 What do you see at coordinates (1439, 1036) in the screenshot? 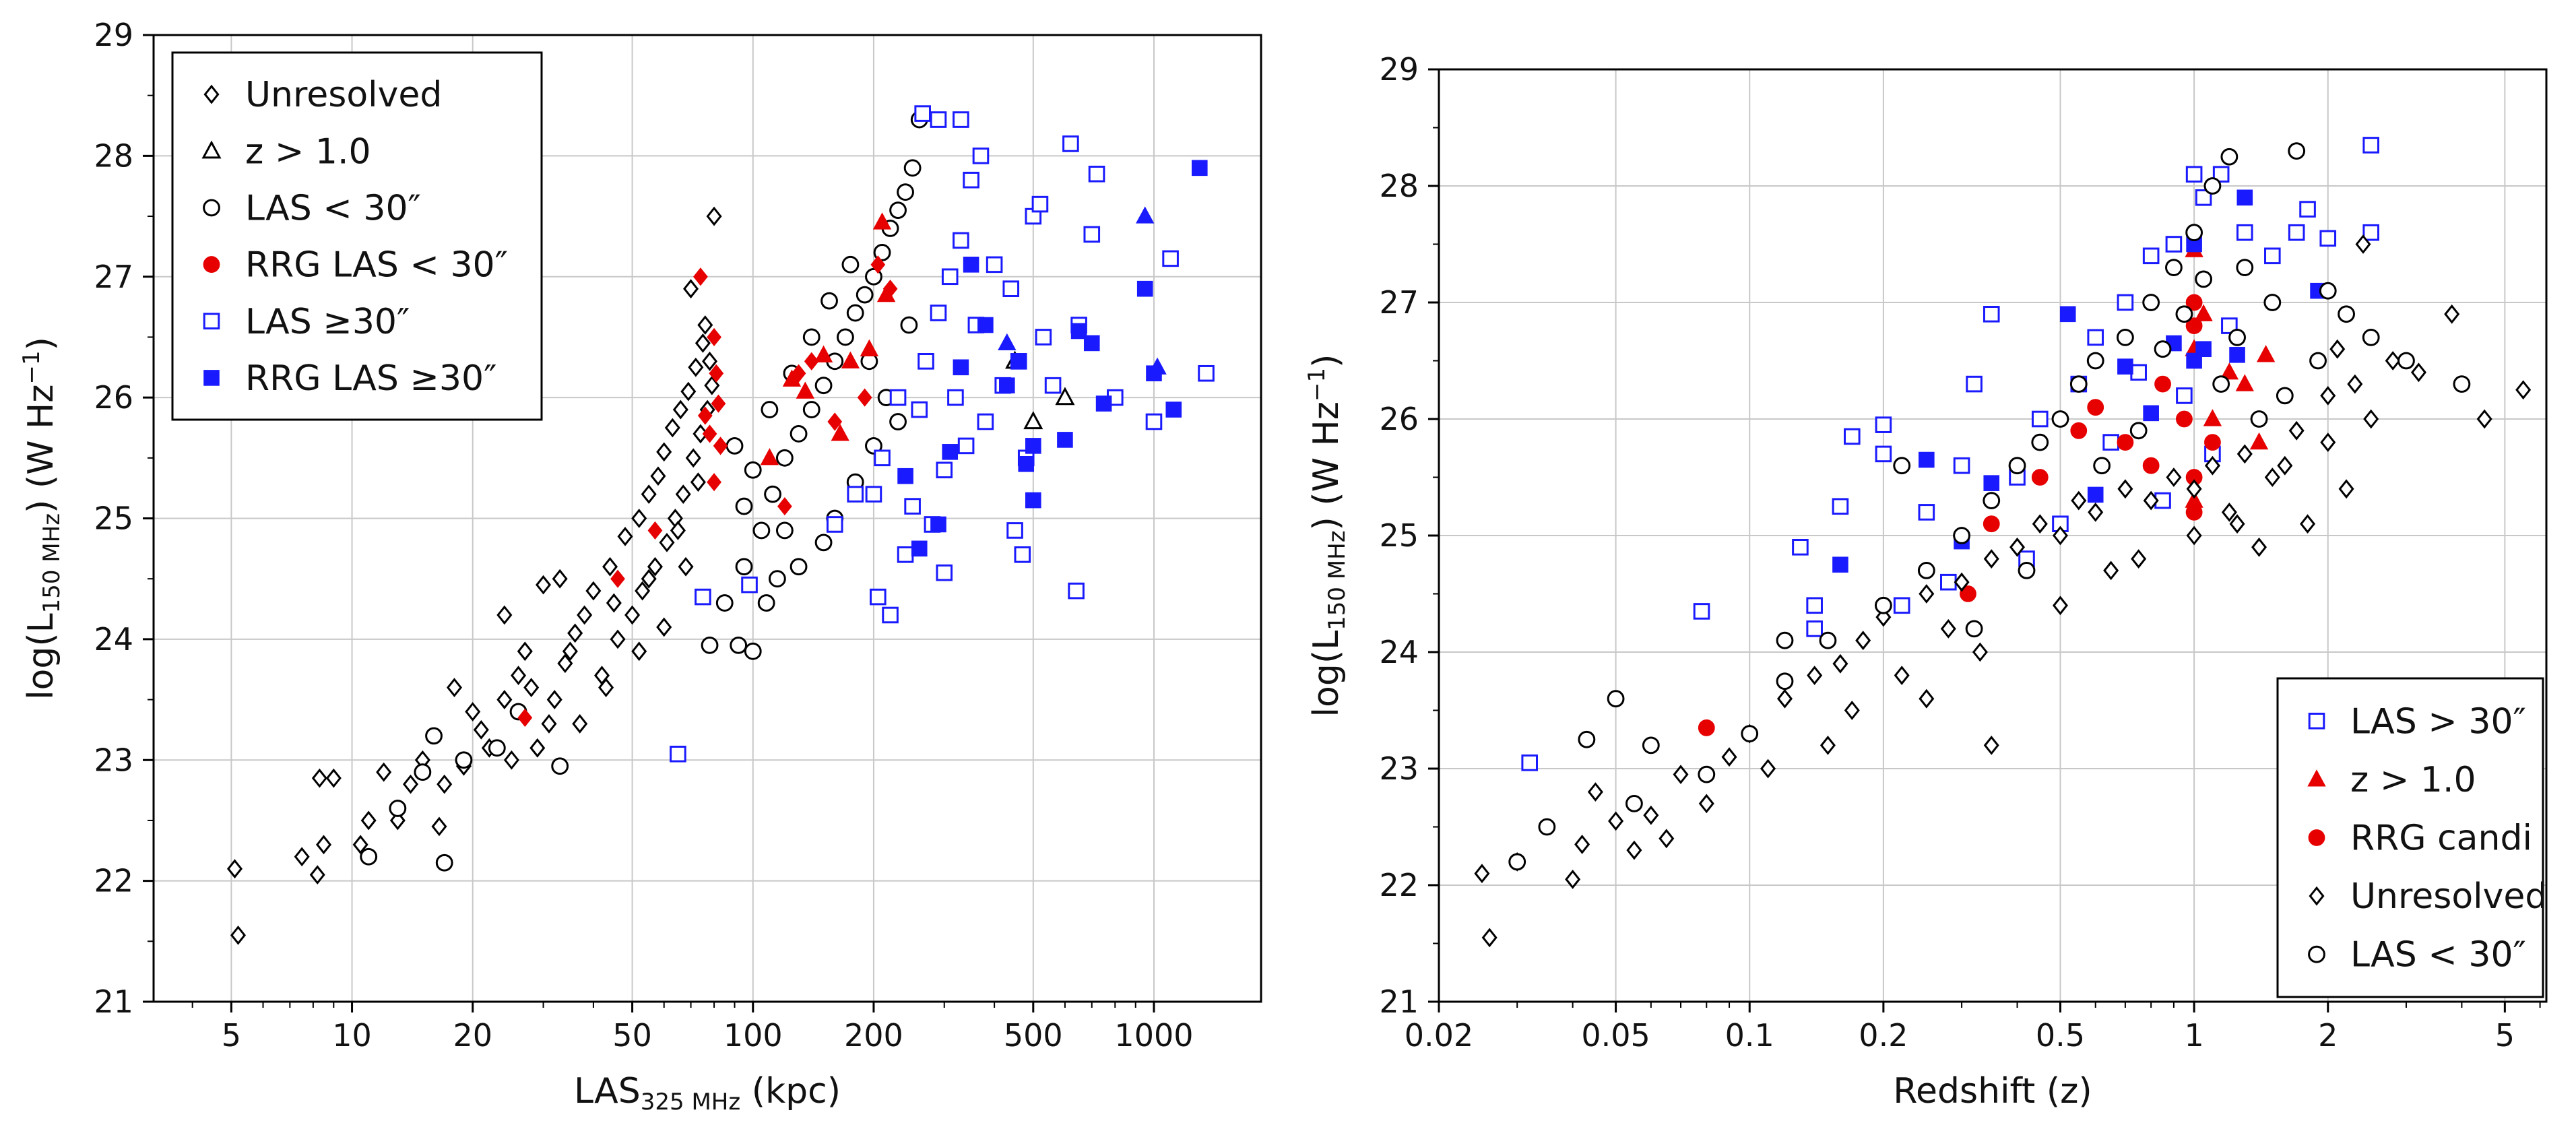
I see `x-tick-label: 0.02` at bounding box center [1439, 1036].